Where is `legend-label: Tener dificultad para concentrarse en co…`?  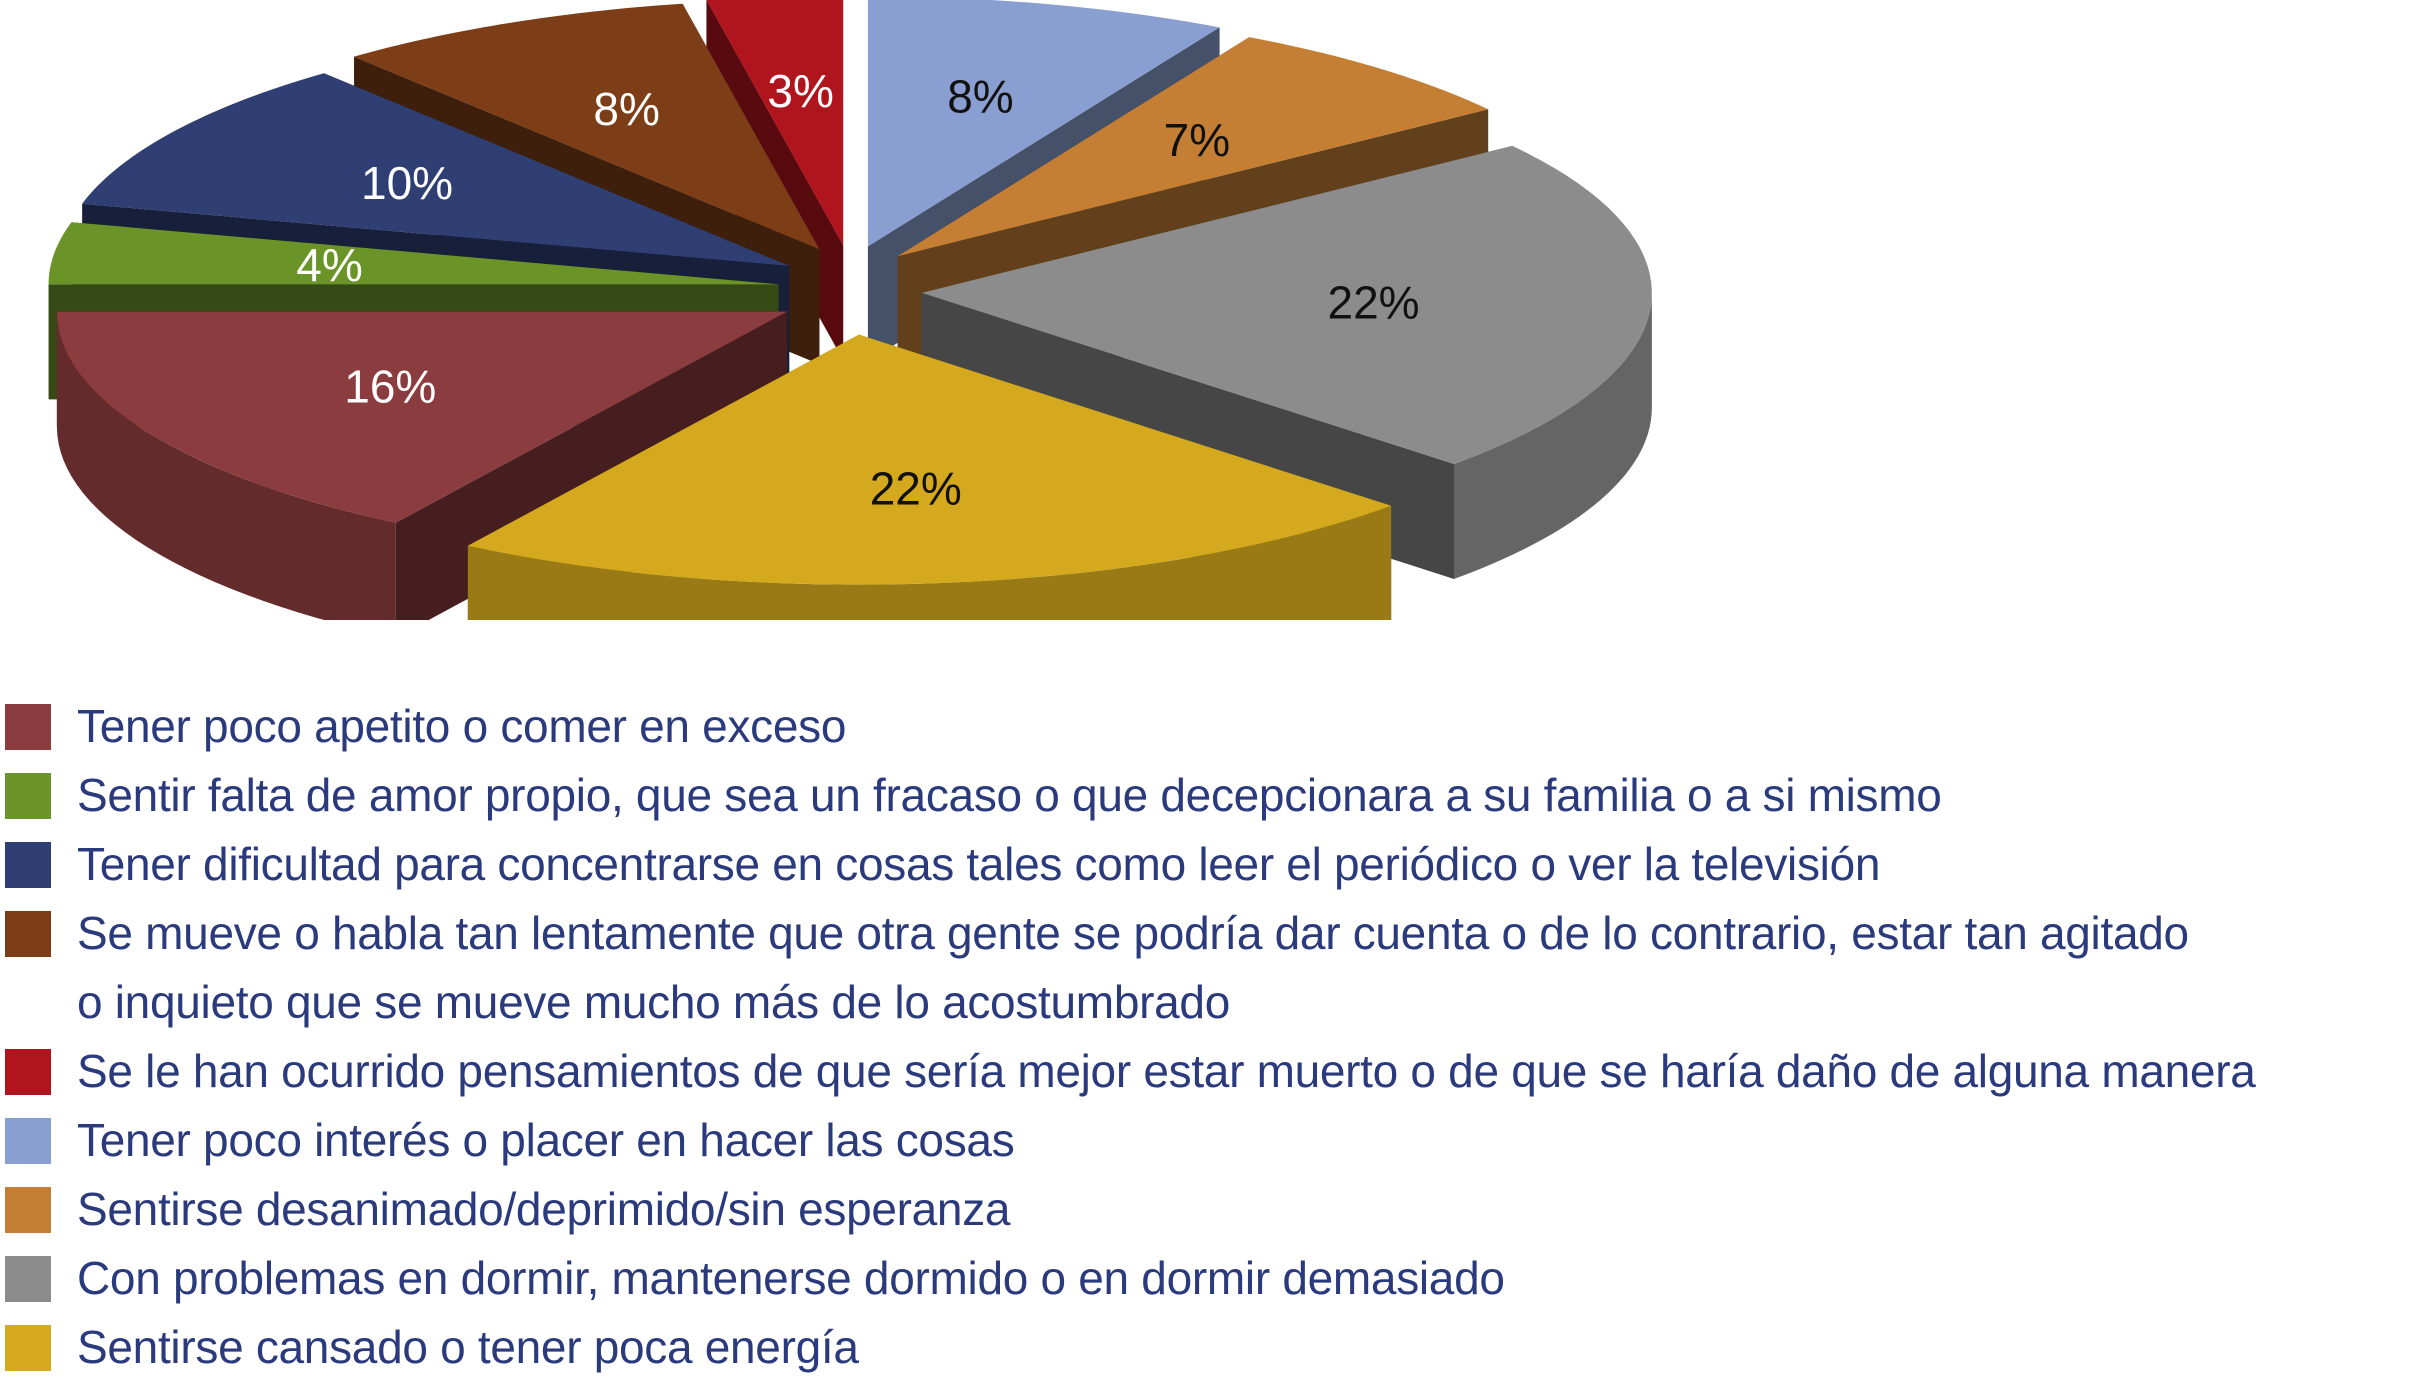
legend-label: Tener dificultad para concentrarse en co… is located at coordinates (979, 864).